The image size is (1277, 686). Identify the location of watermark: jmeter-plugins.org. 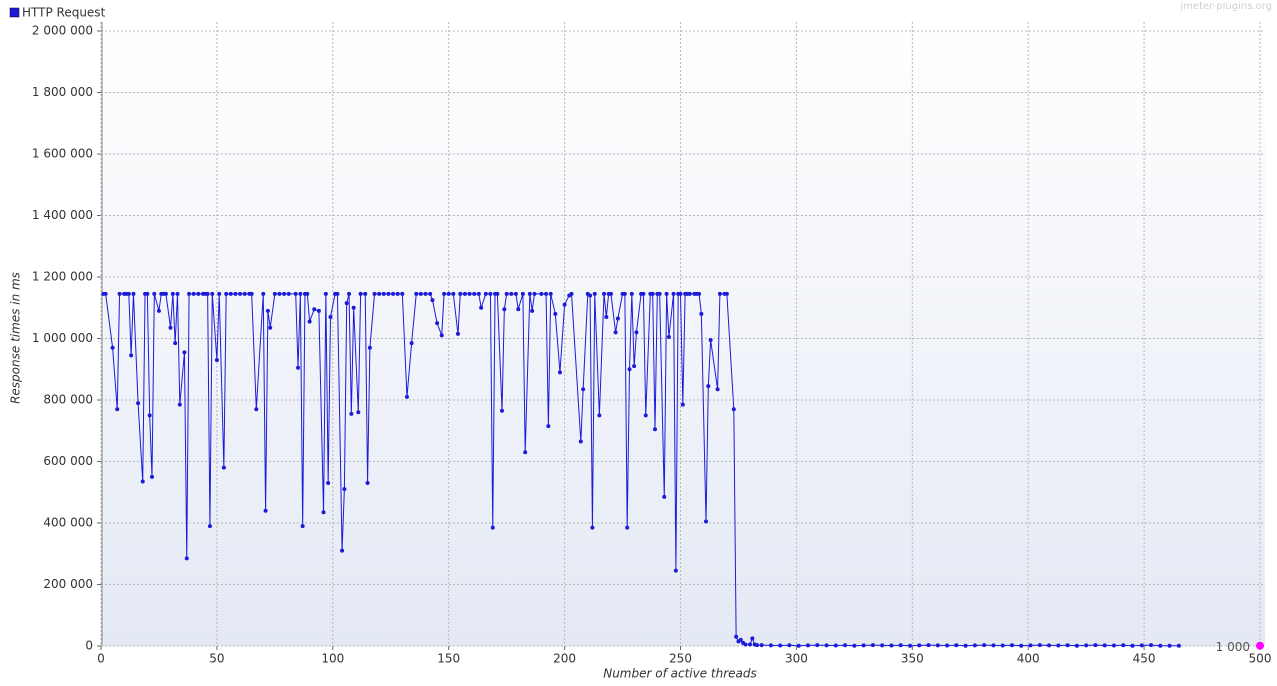
(1225, 6).